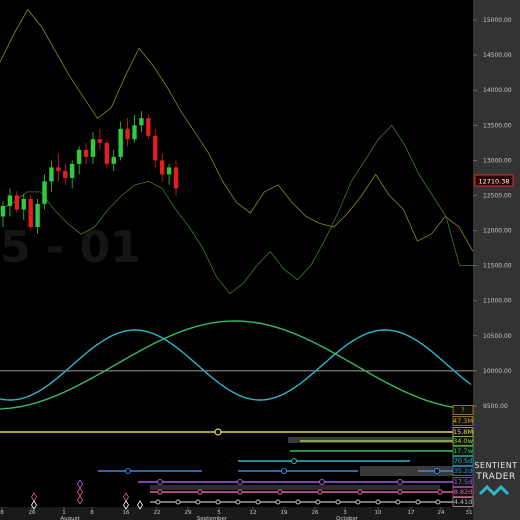  Describe the element at coordinates (70, 247) in the screenshot. I see `watermark: 5 - 01` at that location.